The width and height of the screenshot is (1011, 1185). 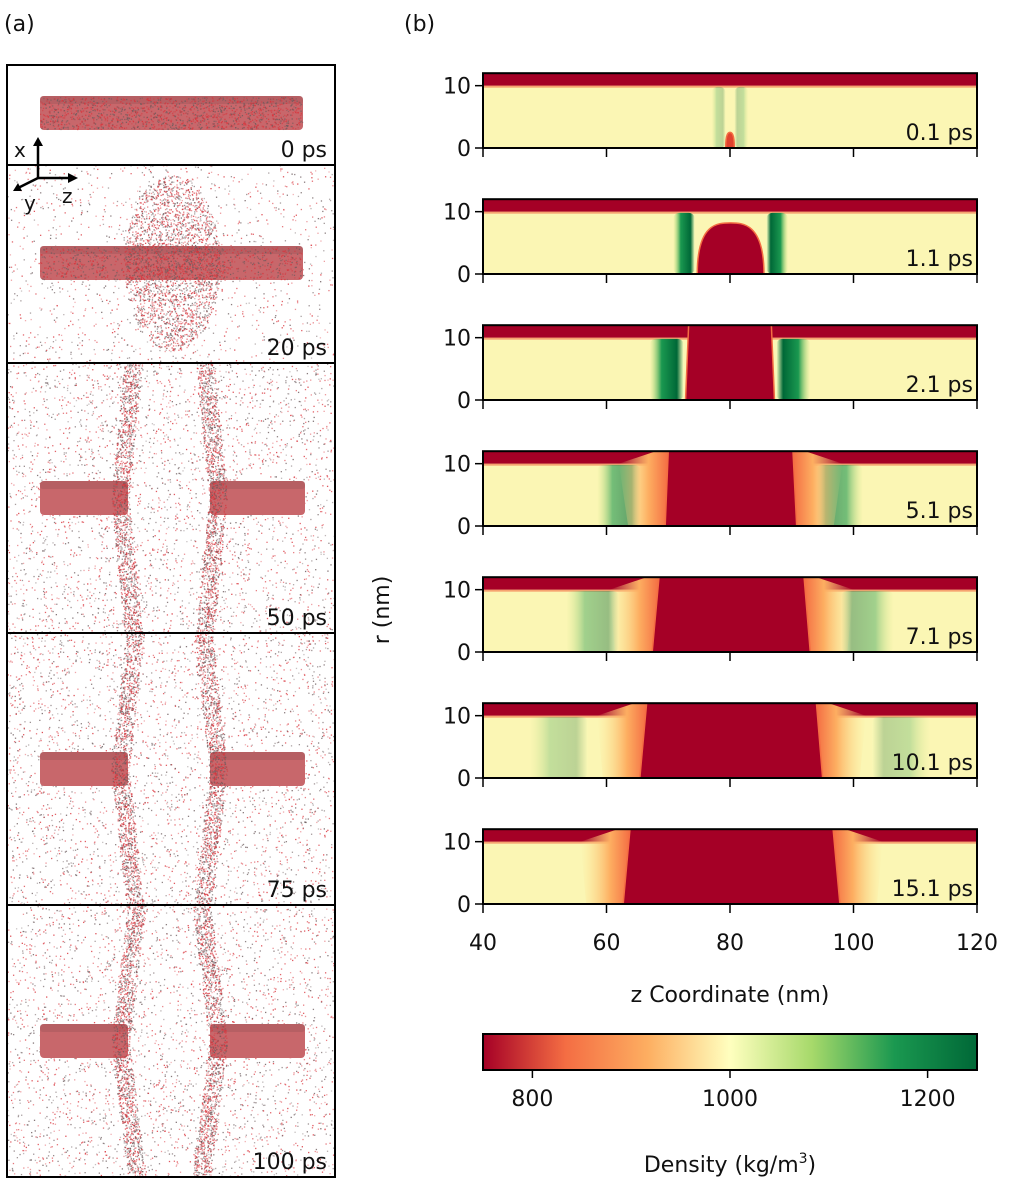 I want to click on x-tick-label: 100, so click(x=854, y=943).